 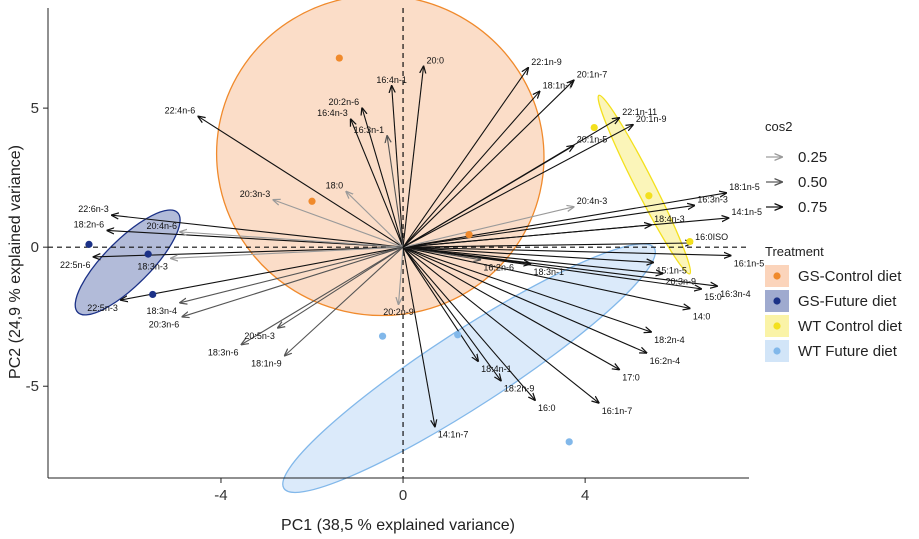 What do you see at coordinates (75, 265) in the screenshot?
I see `variable-label-22-5n-6: 22:5n-6` at bounding box center [75, 265].